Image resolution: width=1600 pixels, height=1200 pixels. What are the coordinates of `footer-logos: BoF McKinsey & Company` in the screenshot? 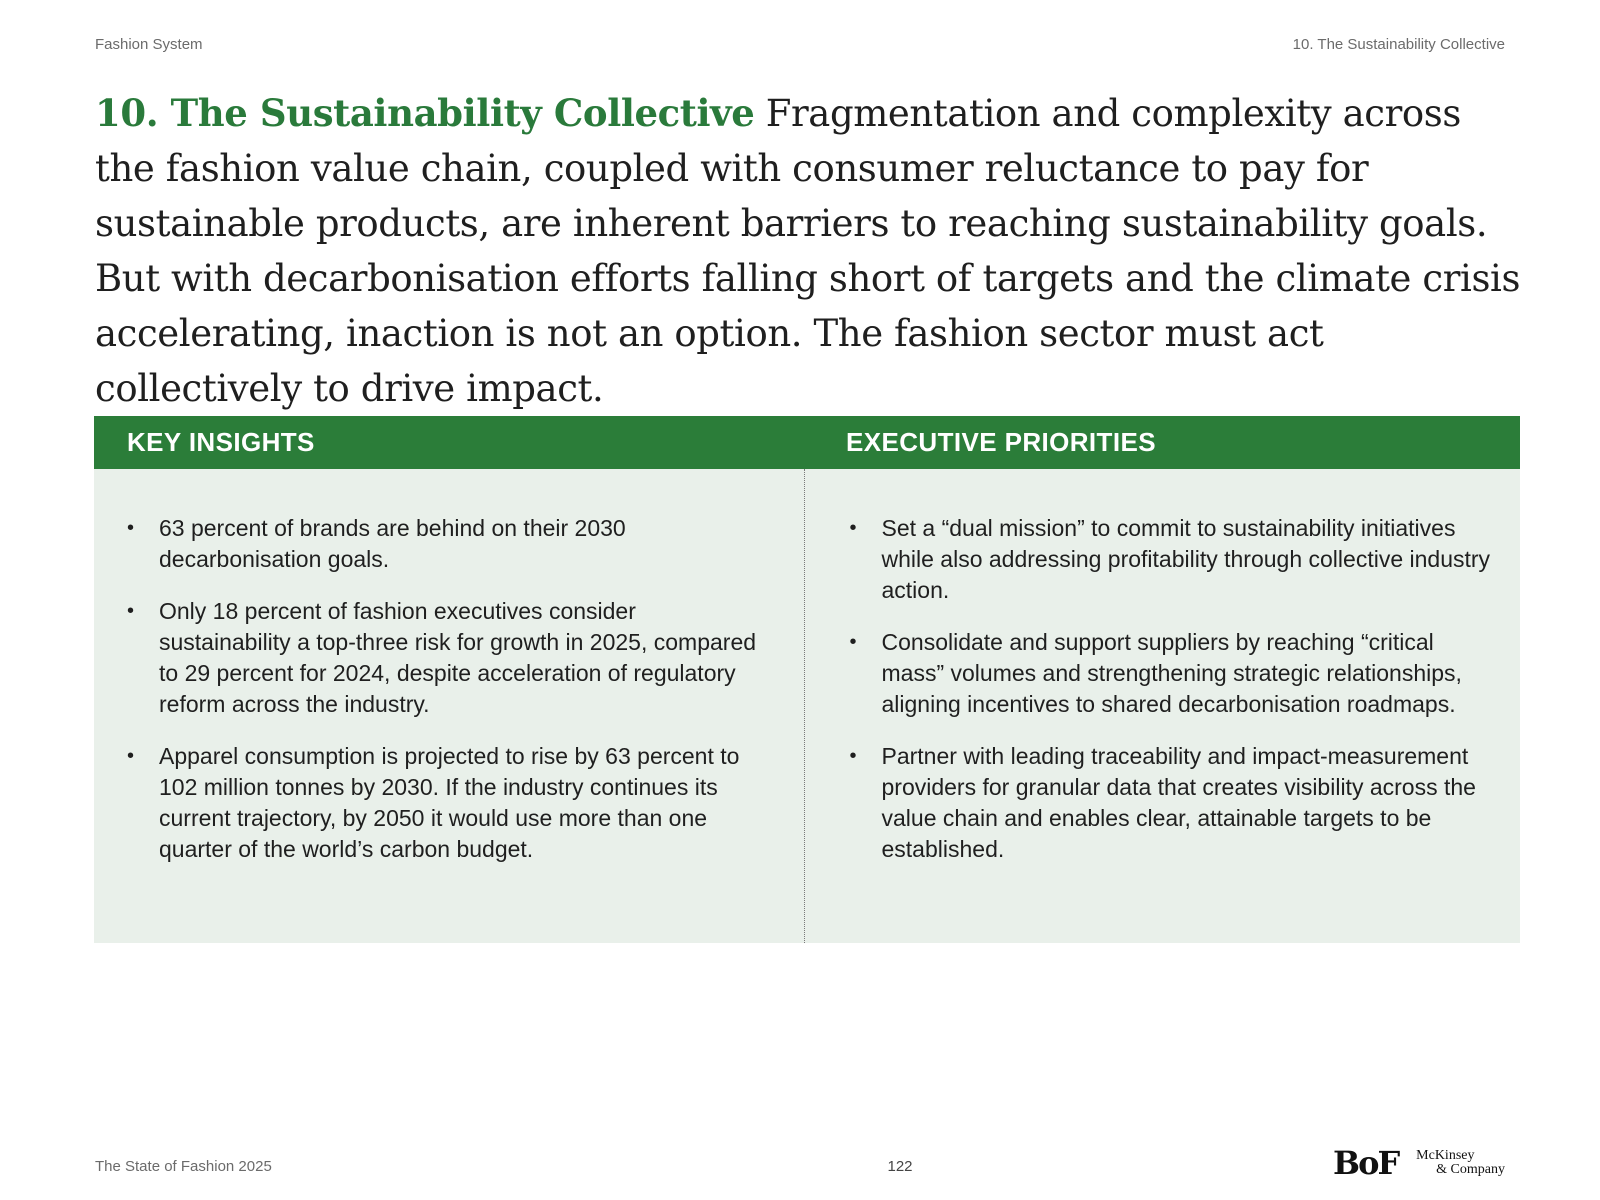 It's located at (1419, 1163).